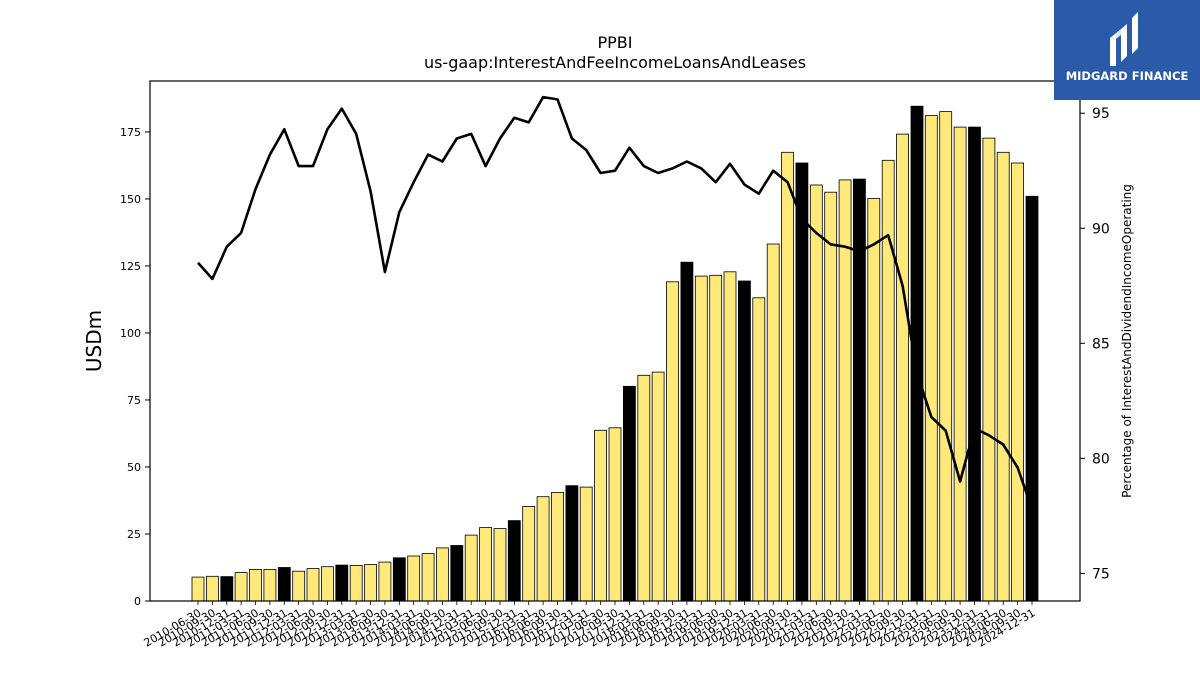  Describe the element at coordinates (94, 341) in the screenshot. I see `y-axis-label: USDm` at that location.